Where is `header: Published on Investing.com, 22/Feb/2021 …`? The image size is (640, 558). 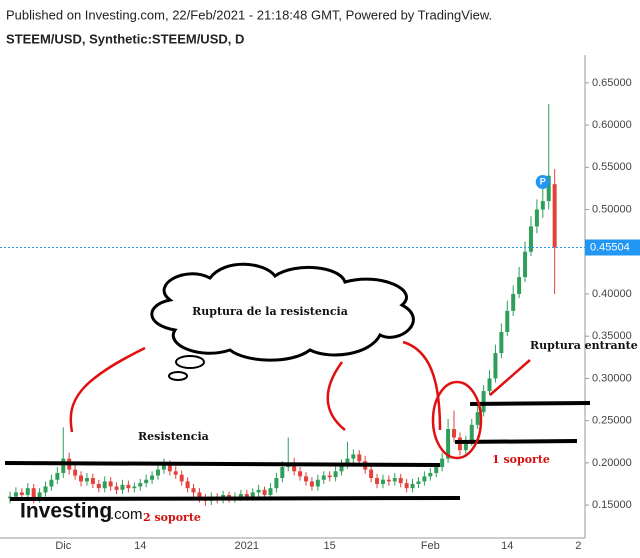
header: Published on Investing.com, 22/Feb/2021 … is located at coordinates (249, 14).